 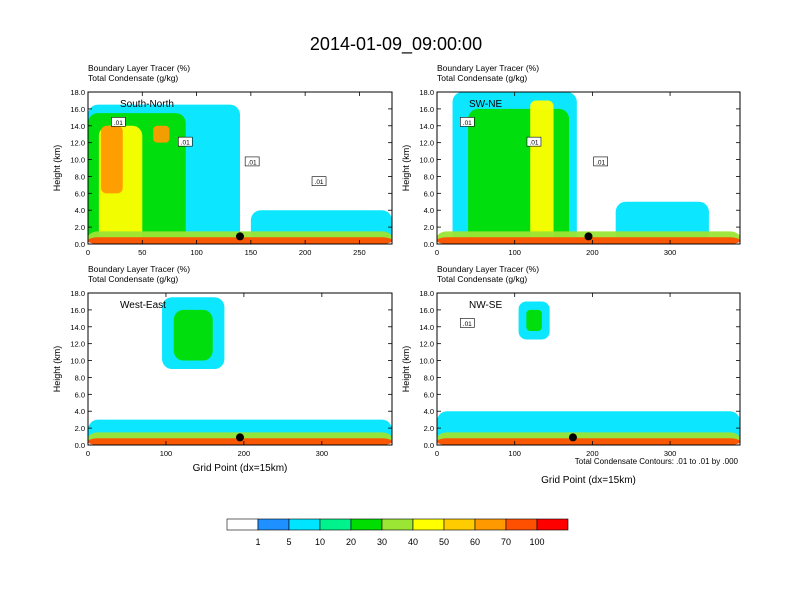 I want to click on plot-area: .01, so click(x=588, y=369).